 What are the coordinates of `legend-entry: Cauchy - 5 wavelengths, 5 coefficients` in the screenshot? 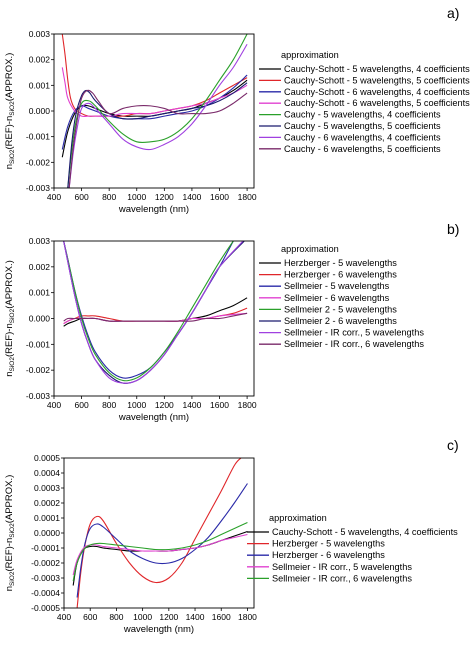 It's located at (362, 126).